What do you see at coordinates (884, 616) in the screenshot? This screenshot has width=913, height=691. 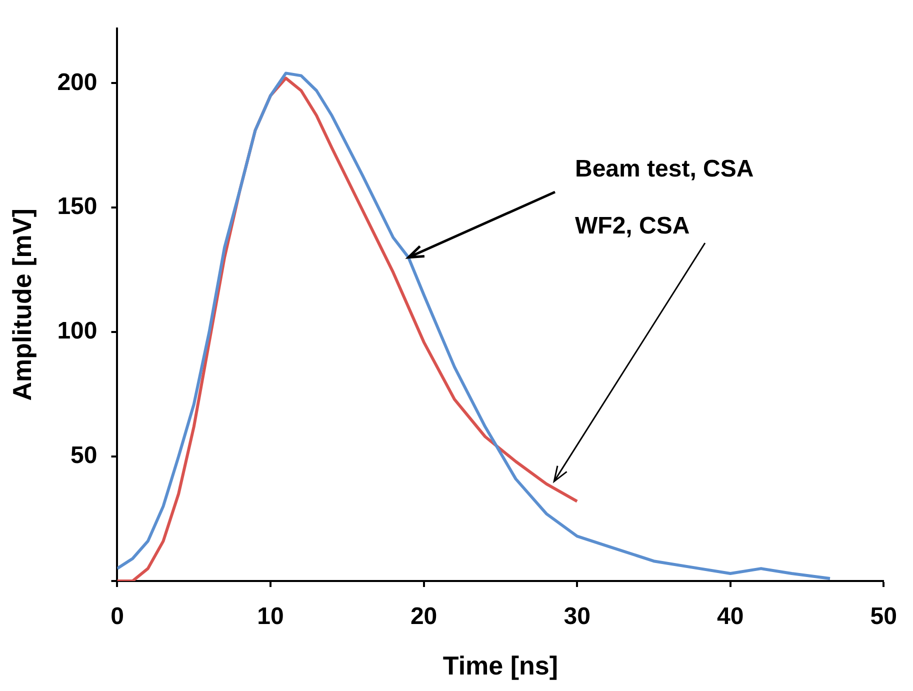 I see `x-tick-label: 50` at bounding box center [884, 616].